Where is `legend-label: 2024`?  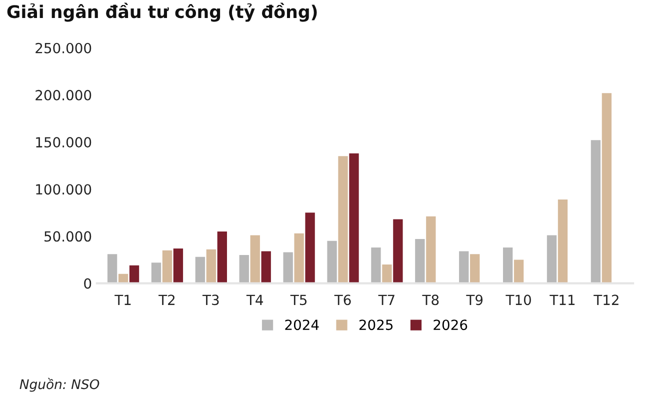
legend-label: 2024 is located at coordinates (302, 325).